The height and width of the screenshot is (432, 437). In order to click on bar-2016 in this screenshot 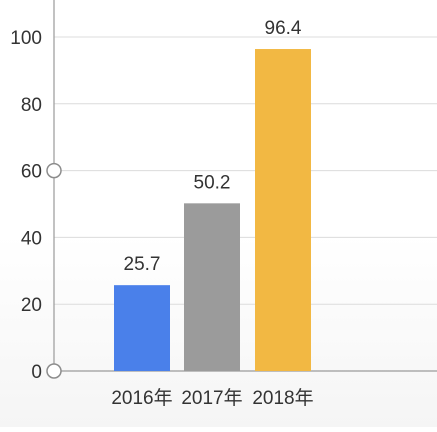, I will do `click(142, 328)`.